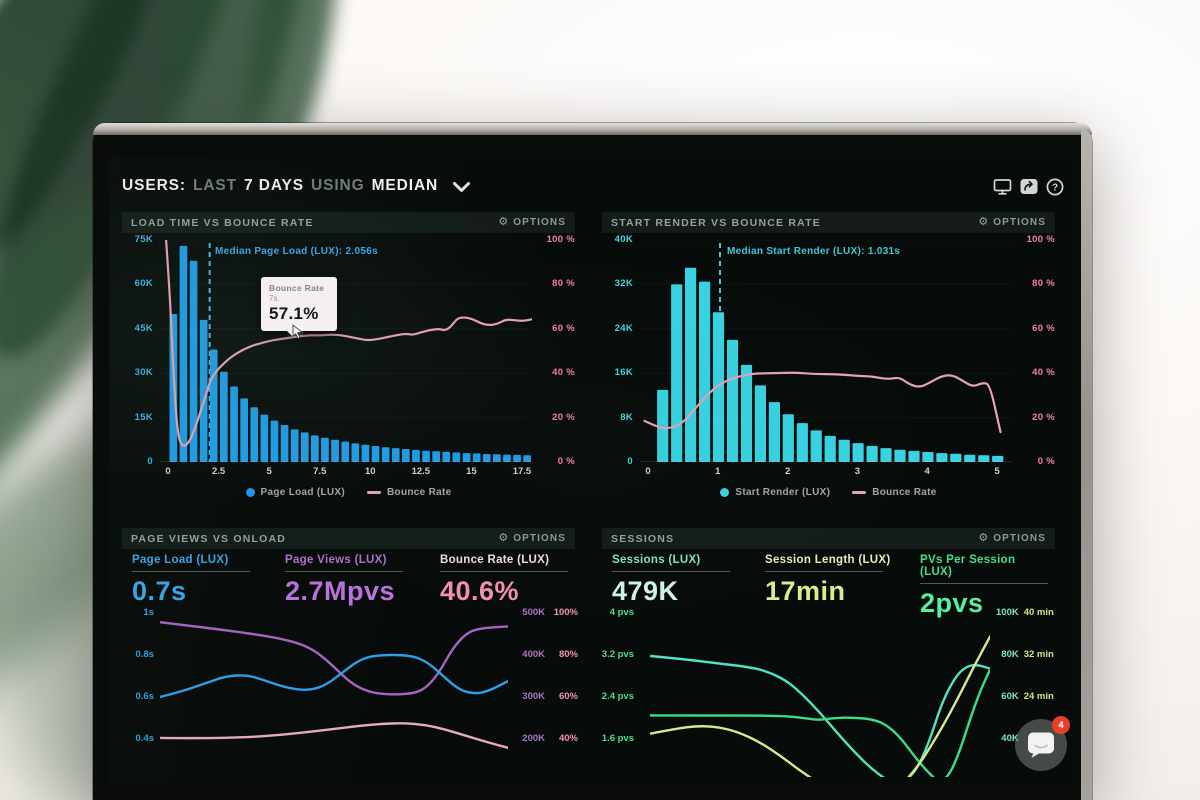 This screenshot has width=1200, height=800. I want to click on title-days: 7 DAYS, so click(274, 185).